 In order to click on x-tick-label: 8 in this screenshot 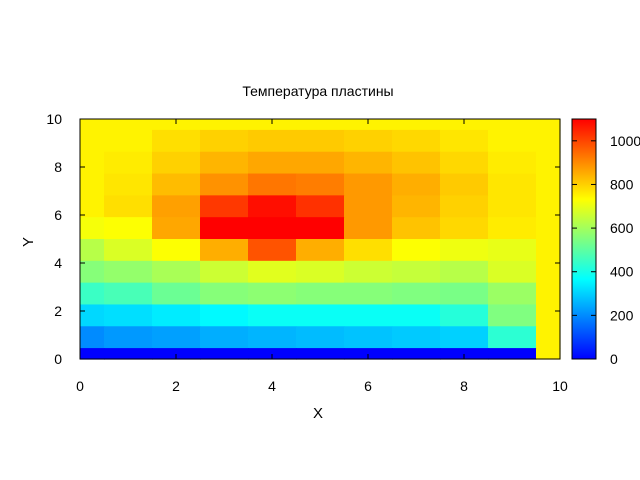, I will do `click(464, 386)`.